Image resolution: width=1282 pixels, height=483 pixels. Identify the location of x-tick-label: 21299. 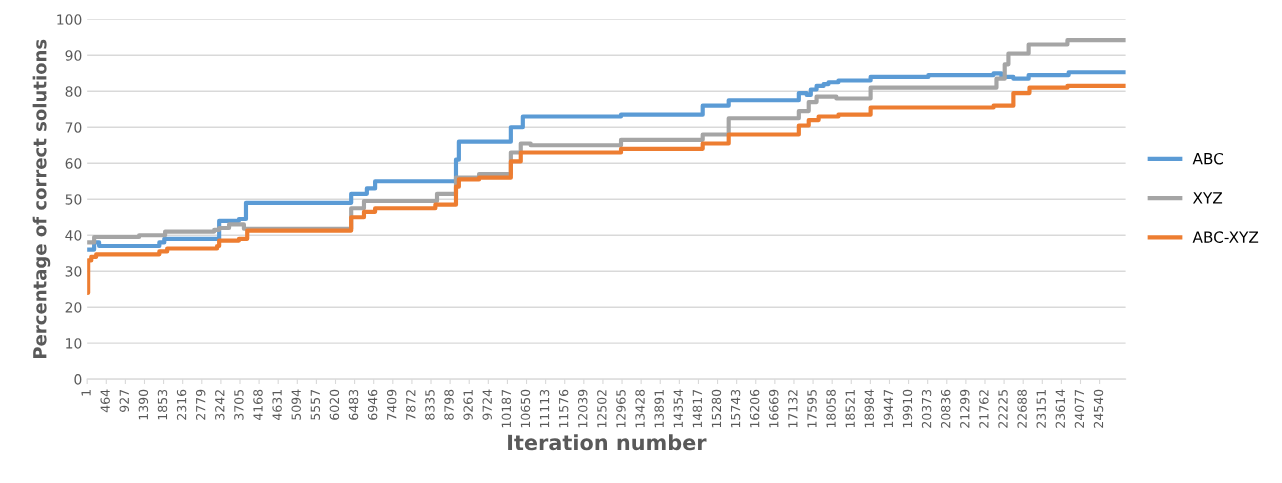
(965, 408).